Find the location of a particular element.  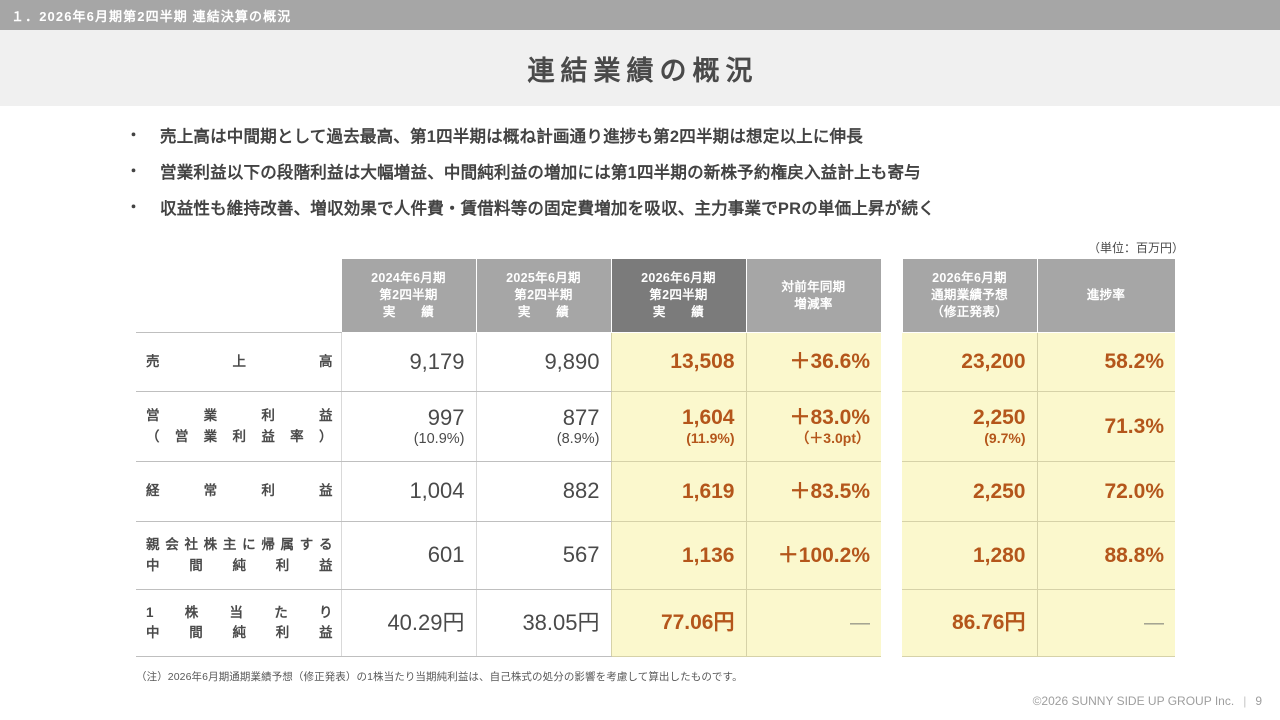

cell-value: ＋36.6% is located at coordinates (829, 362).